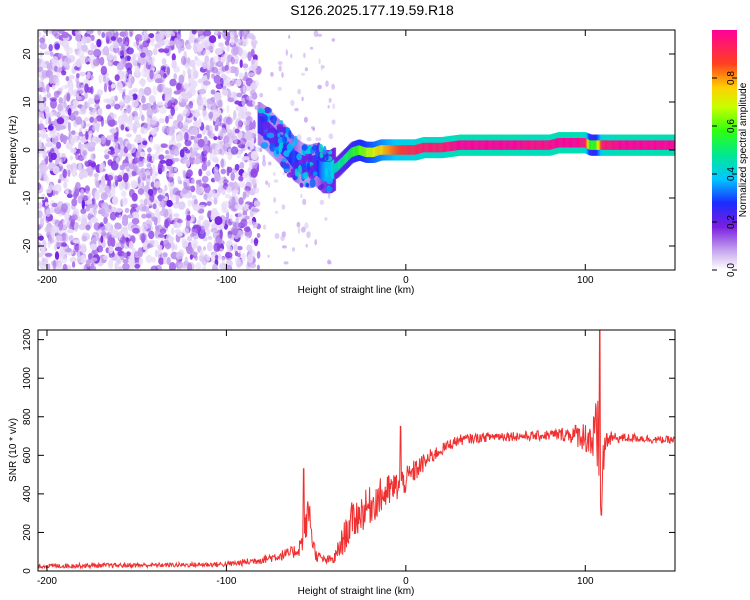 The width and height of the screenshot is (750, 600). What do you see at coordinates (743, 149) in the screenshot?
I see `colorbar-label: Normalized spectral amplitude` at bounding box center [743, 149].